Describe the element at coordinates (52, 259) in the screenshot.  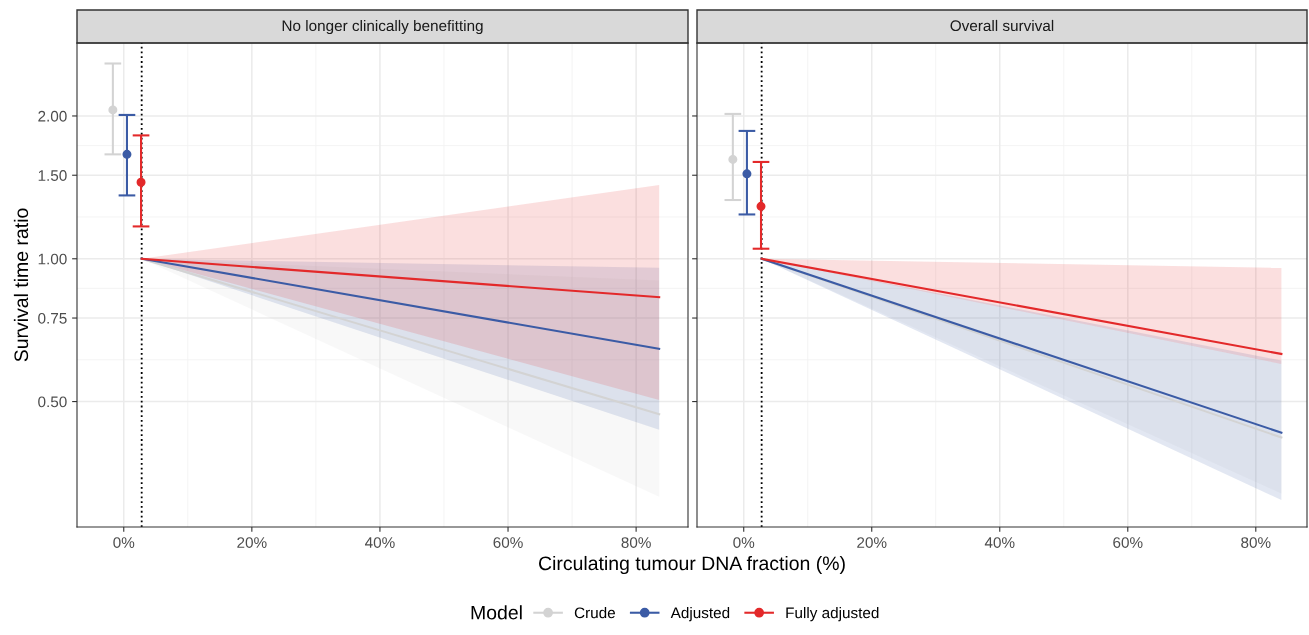
I see `y-tick-label: 1.00` at that location.